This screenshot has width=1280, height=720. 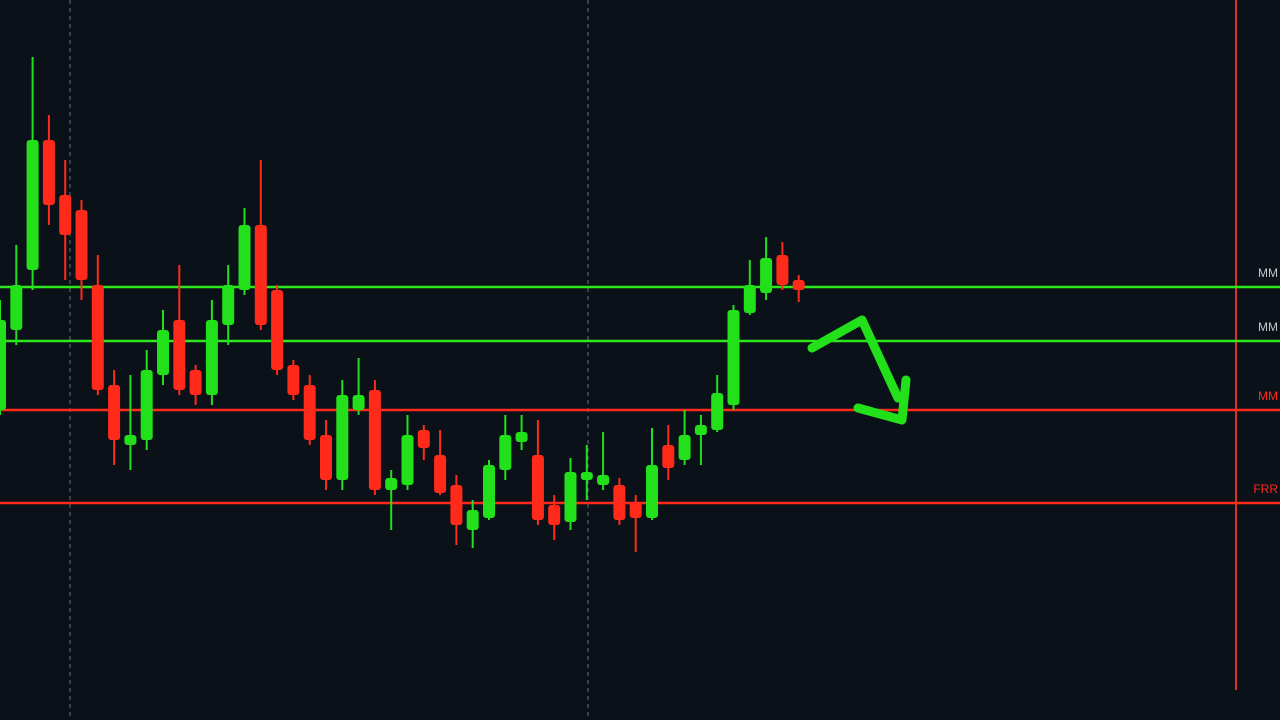 I want to click on direction-arrow, so click(x=859, y=370).